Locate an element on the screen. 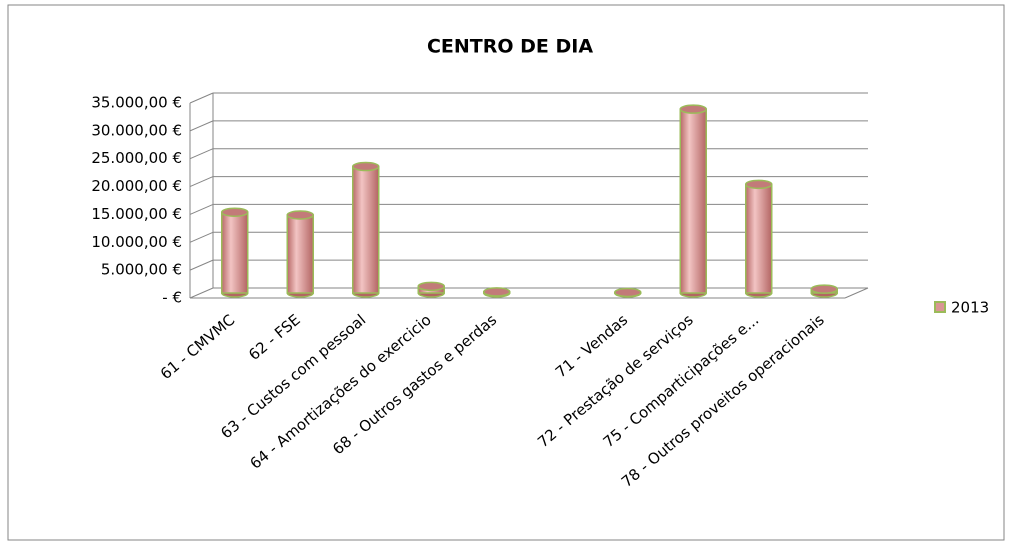 The height and width of the screenshot is (545, 1010). y-tick-label: 30.000,00 € is located at coordinates (136, 130).